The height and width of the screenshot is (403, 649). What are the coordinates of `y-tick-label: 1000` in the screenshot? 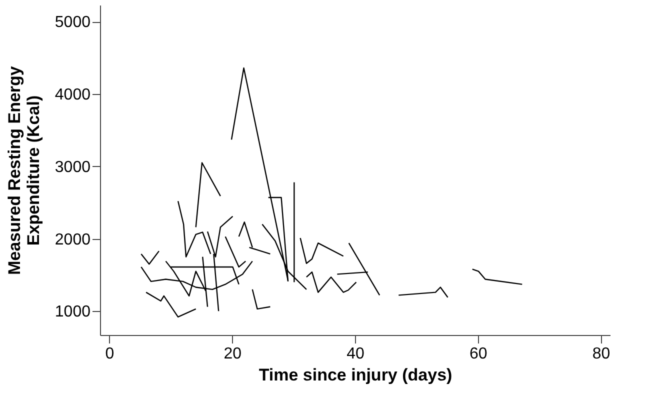 It's located at (72, 312).